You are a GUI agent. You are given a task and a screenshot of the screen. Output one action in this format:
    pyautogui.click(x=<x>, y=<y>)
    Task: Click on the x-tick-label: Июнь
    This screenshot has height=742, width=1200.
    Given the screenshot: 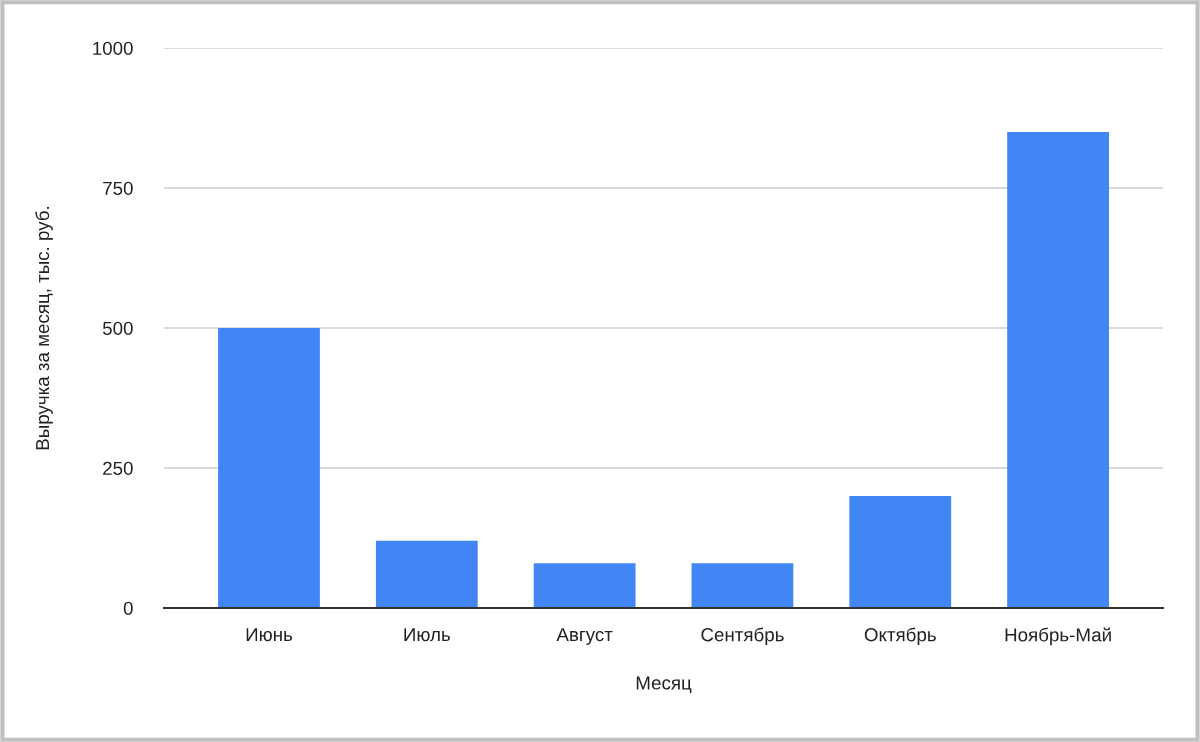 What is the action you would take?
    pyautogui.click(x=269, y=635)
    